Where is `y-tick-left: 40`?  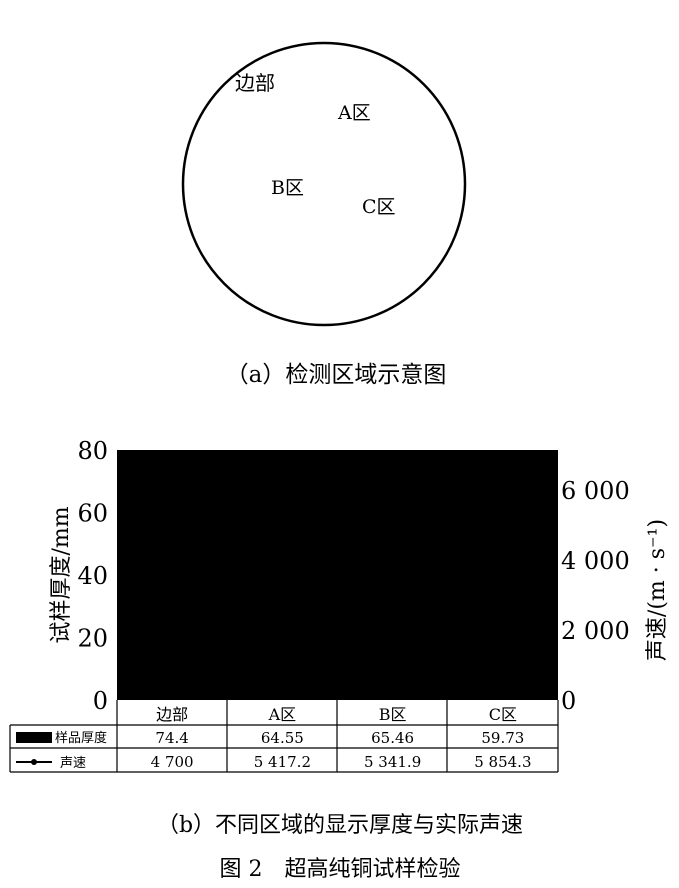
y-tick-left: 40 is located at coordinates (92, 576).